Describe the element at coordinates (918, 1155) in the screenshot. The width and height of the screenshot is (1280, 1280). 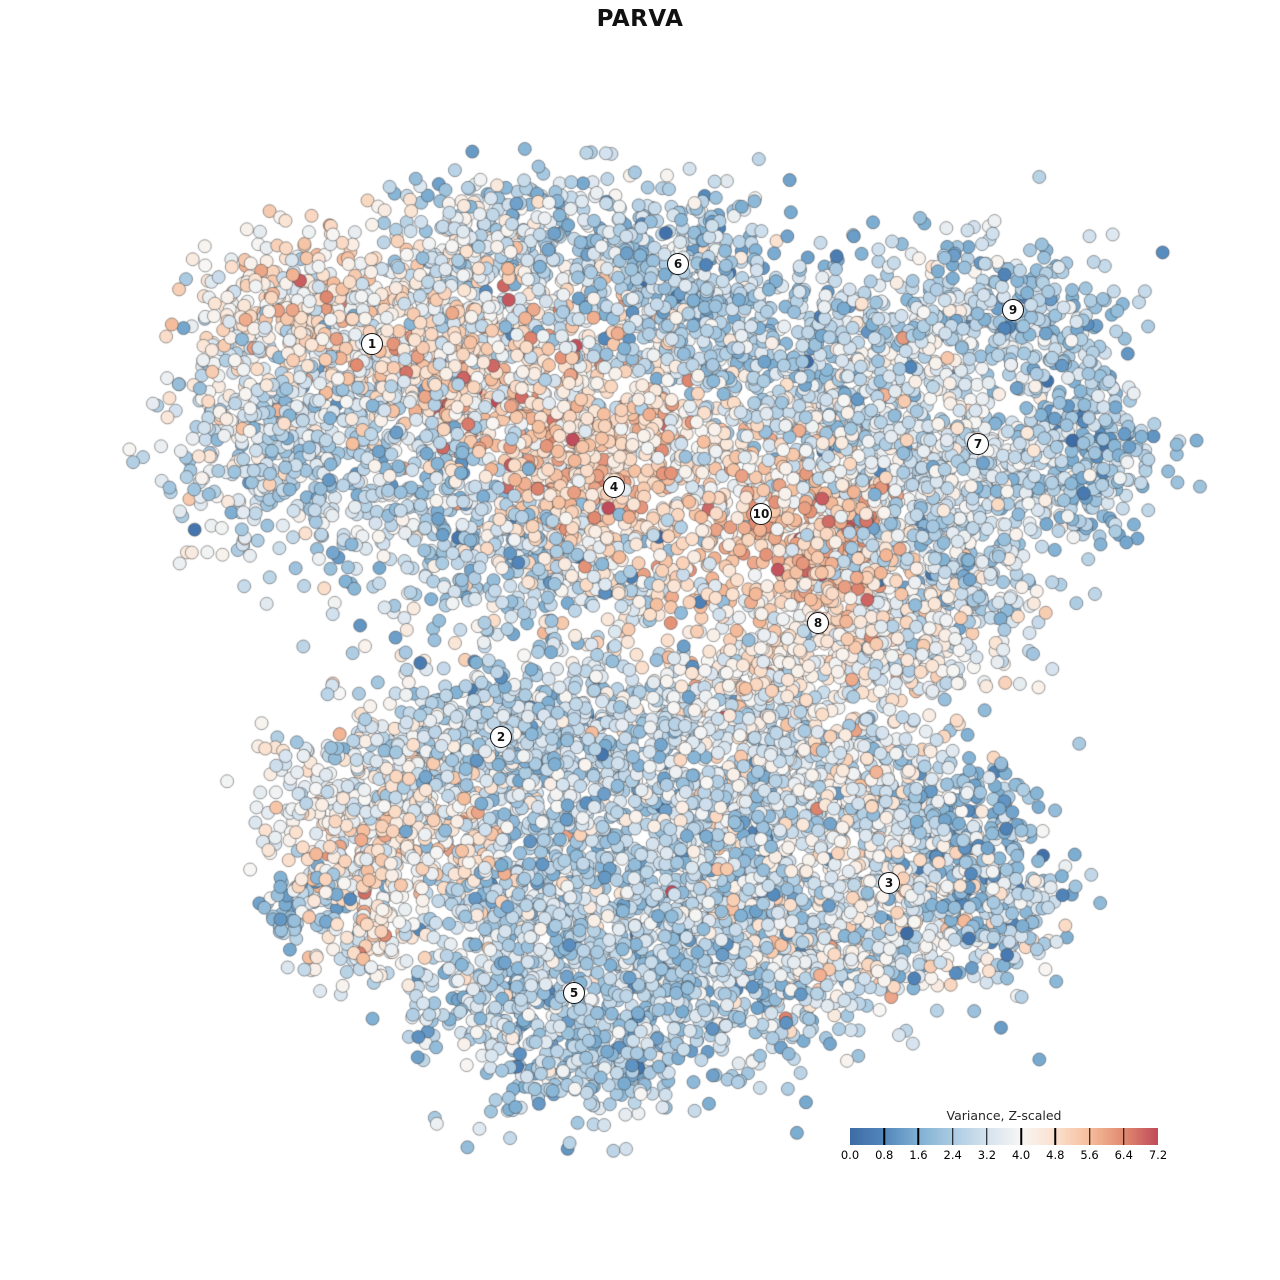
I see `colorbar-tick-label: 1.6` at that location.